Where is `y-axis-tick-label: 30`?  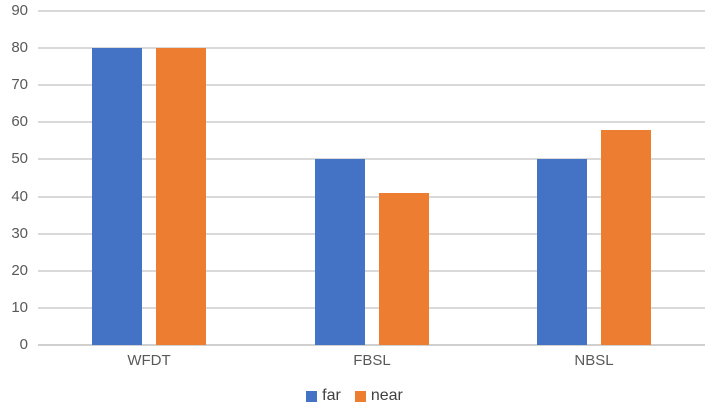 y-axis-tick-label: 30 is located at coordinates (19, 233).